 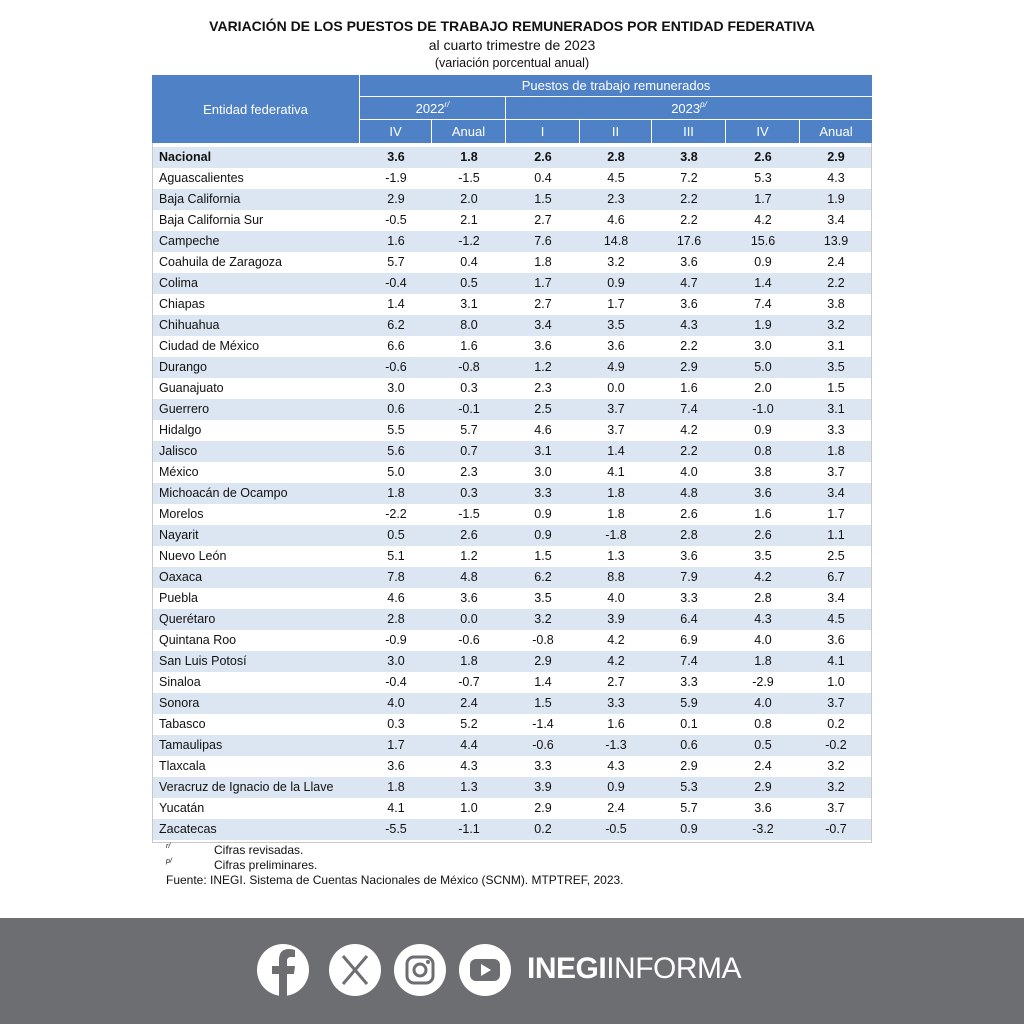 I want to click on table-row: Nuevo León 5.1 1.2 1.5 1.3 3.6 3.5 2.5, so click(x=512, y=556).